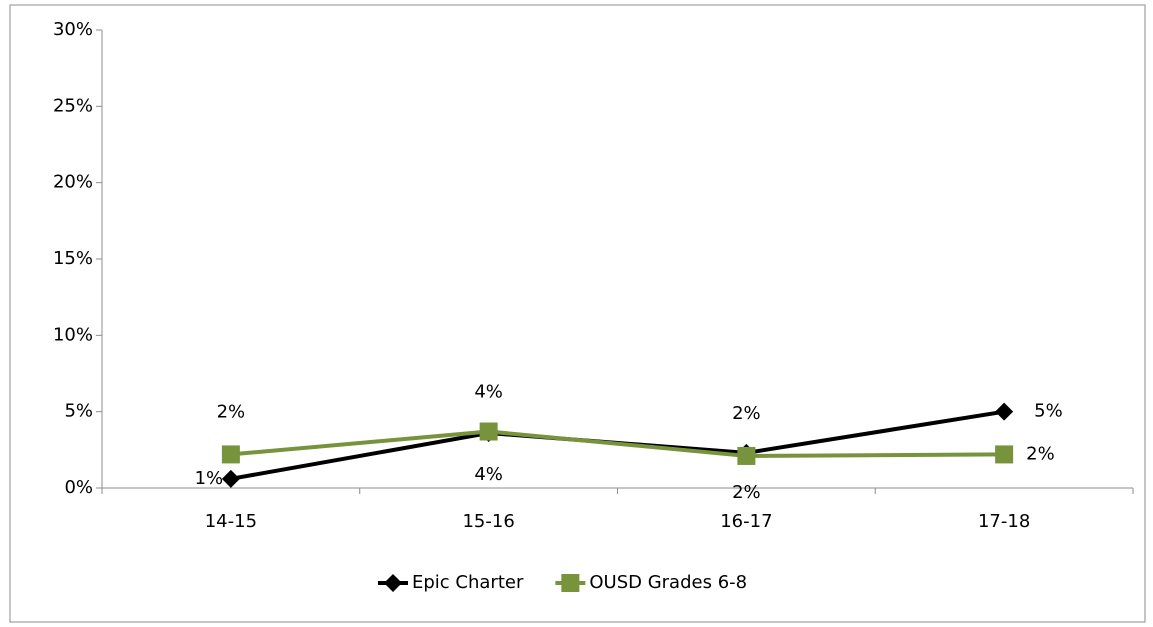 The height and width of the screenshot is (627, 1153). Describe the element at coordinates (73, 258) in the screenshot. I see `y-tick-label: 15%` at that location.